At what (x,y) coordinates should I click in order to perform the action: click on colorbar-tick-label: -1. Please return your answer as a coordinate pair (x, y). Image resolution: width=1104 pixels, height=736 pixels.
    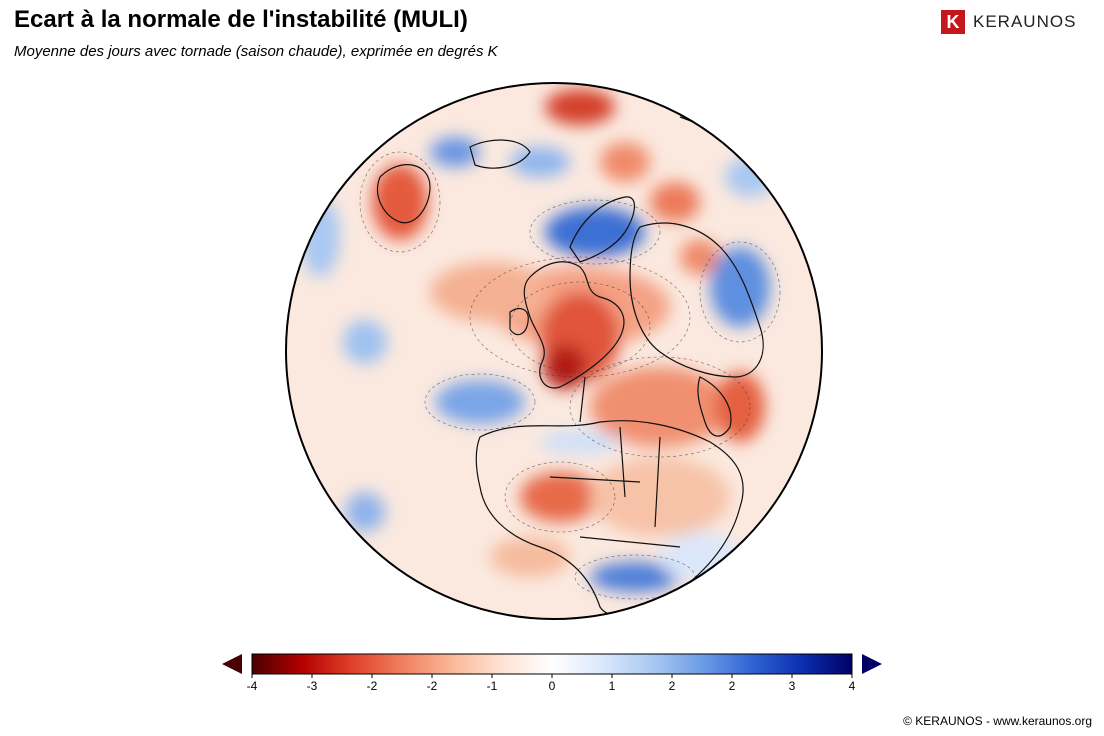
    Looking at the image, I should click on (492, 686).